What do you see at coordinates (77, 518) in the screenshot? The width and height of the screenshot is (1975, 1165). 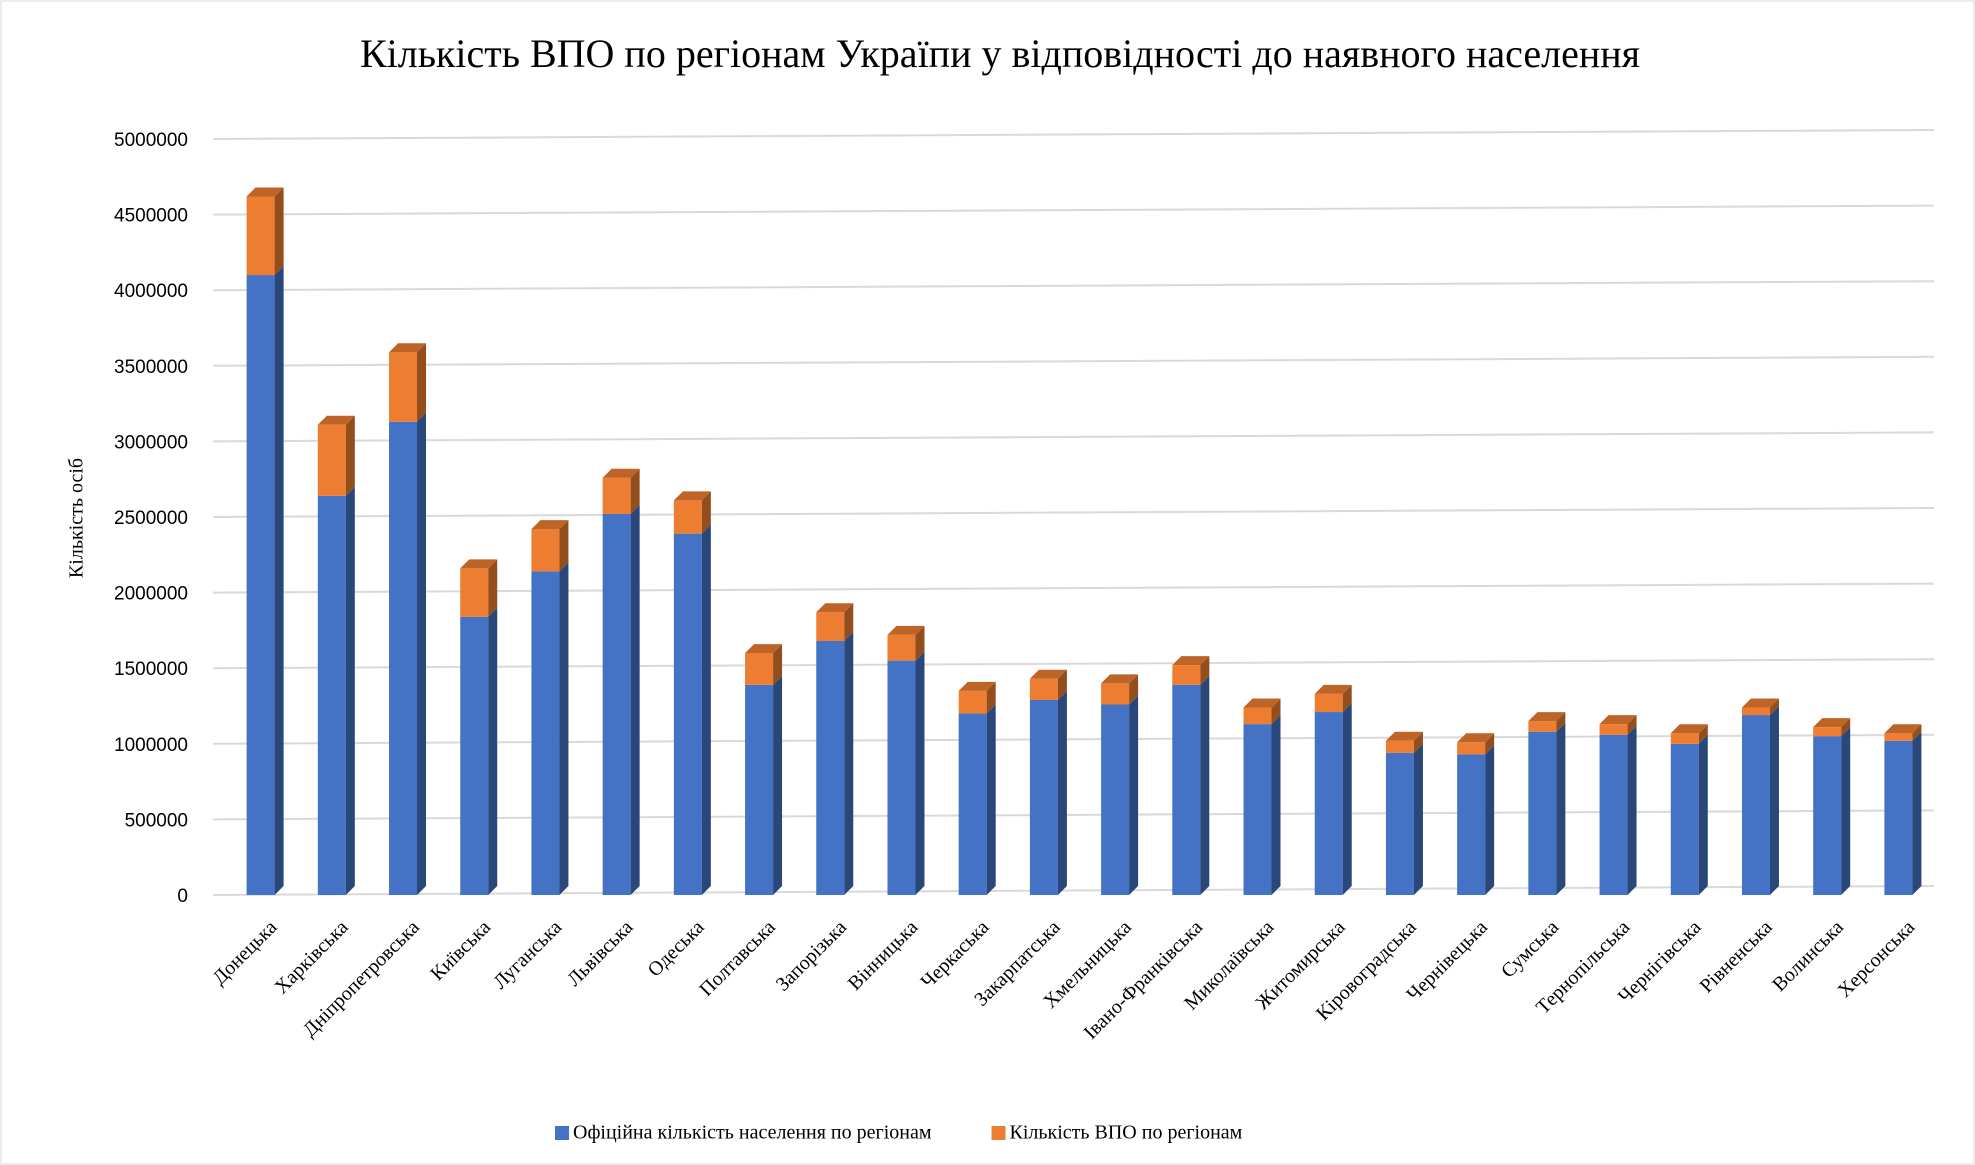 I see `y-axis-title: Кількість осіб` at bounding box center [77, 518].